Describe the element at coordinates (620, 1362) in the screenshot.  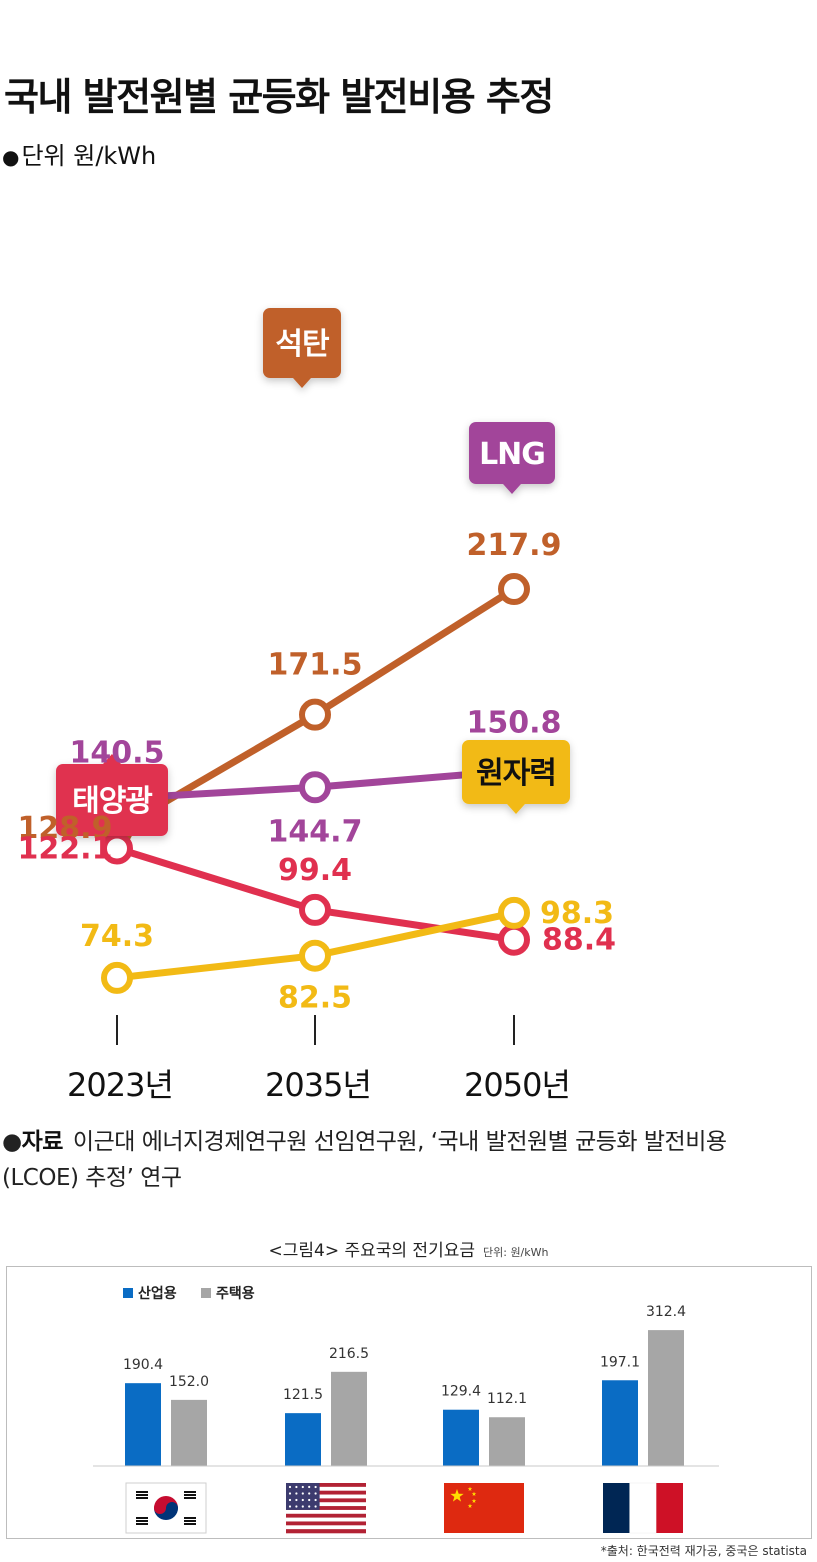
I see `bar-label-3-0: 197.1` at that location.